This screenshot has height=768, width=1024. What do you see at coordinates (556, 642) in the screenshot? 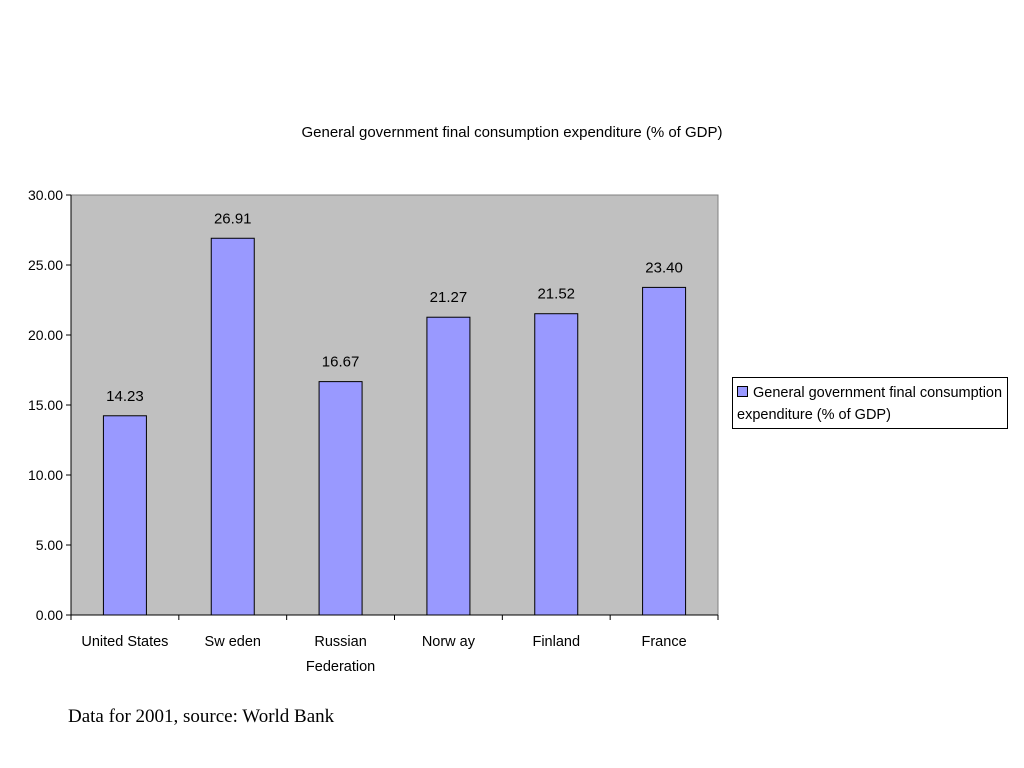
I see `x-tick-label: Finland` at bounding box center [556, 642].